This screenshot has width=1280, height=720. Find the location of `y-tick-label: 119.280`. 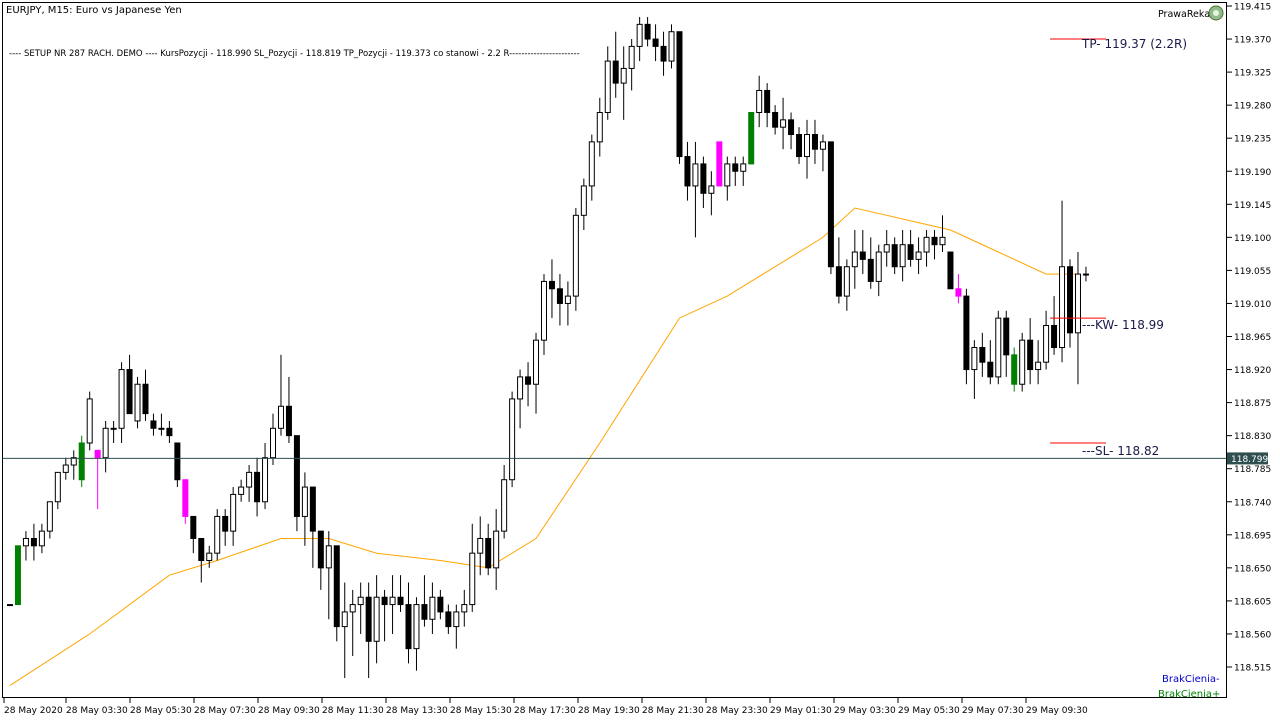

y-tick-label: 119.280 is located at coordinates (1252, 107).